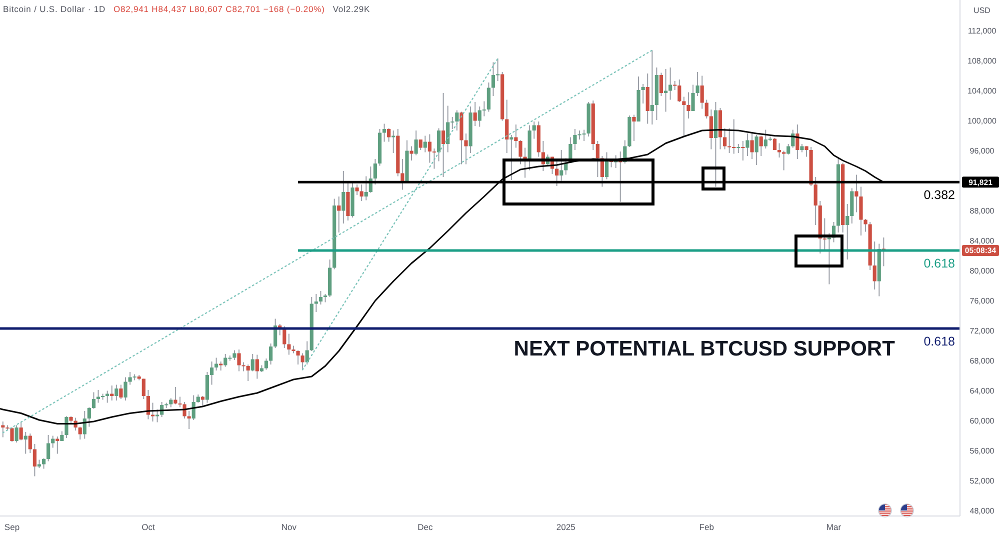  Describe the element at coordinates (982, 31) in the screenshot. I see `y-tick-label: 112,000` at that location.